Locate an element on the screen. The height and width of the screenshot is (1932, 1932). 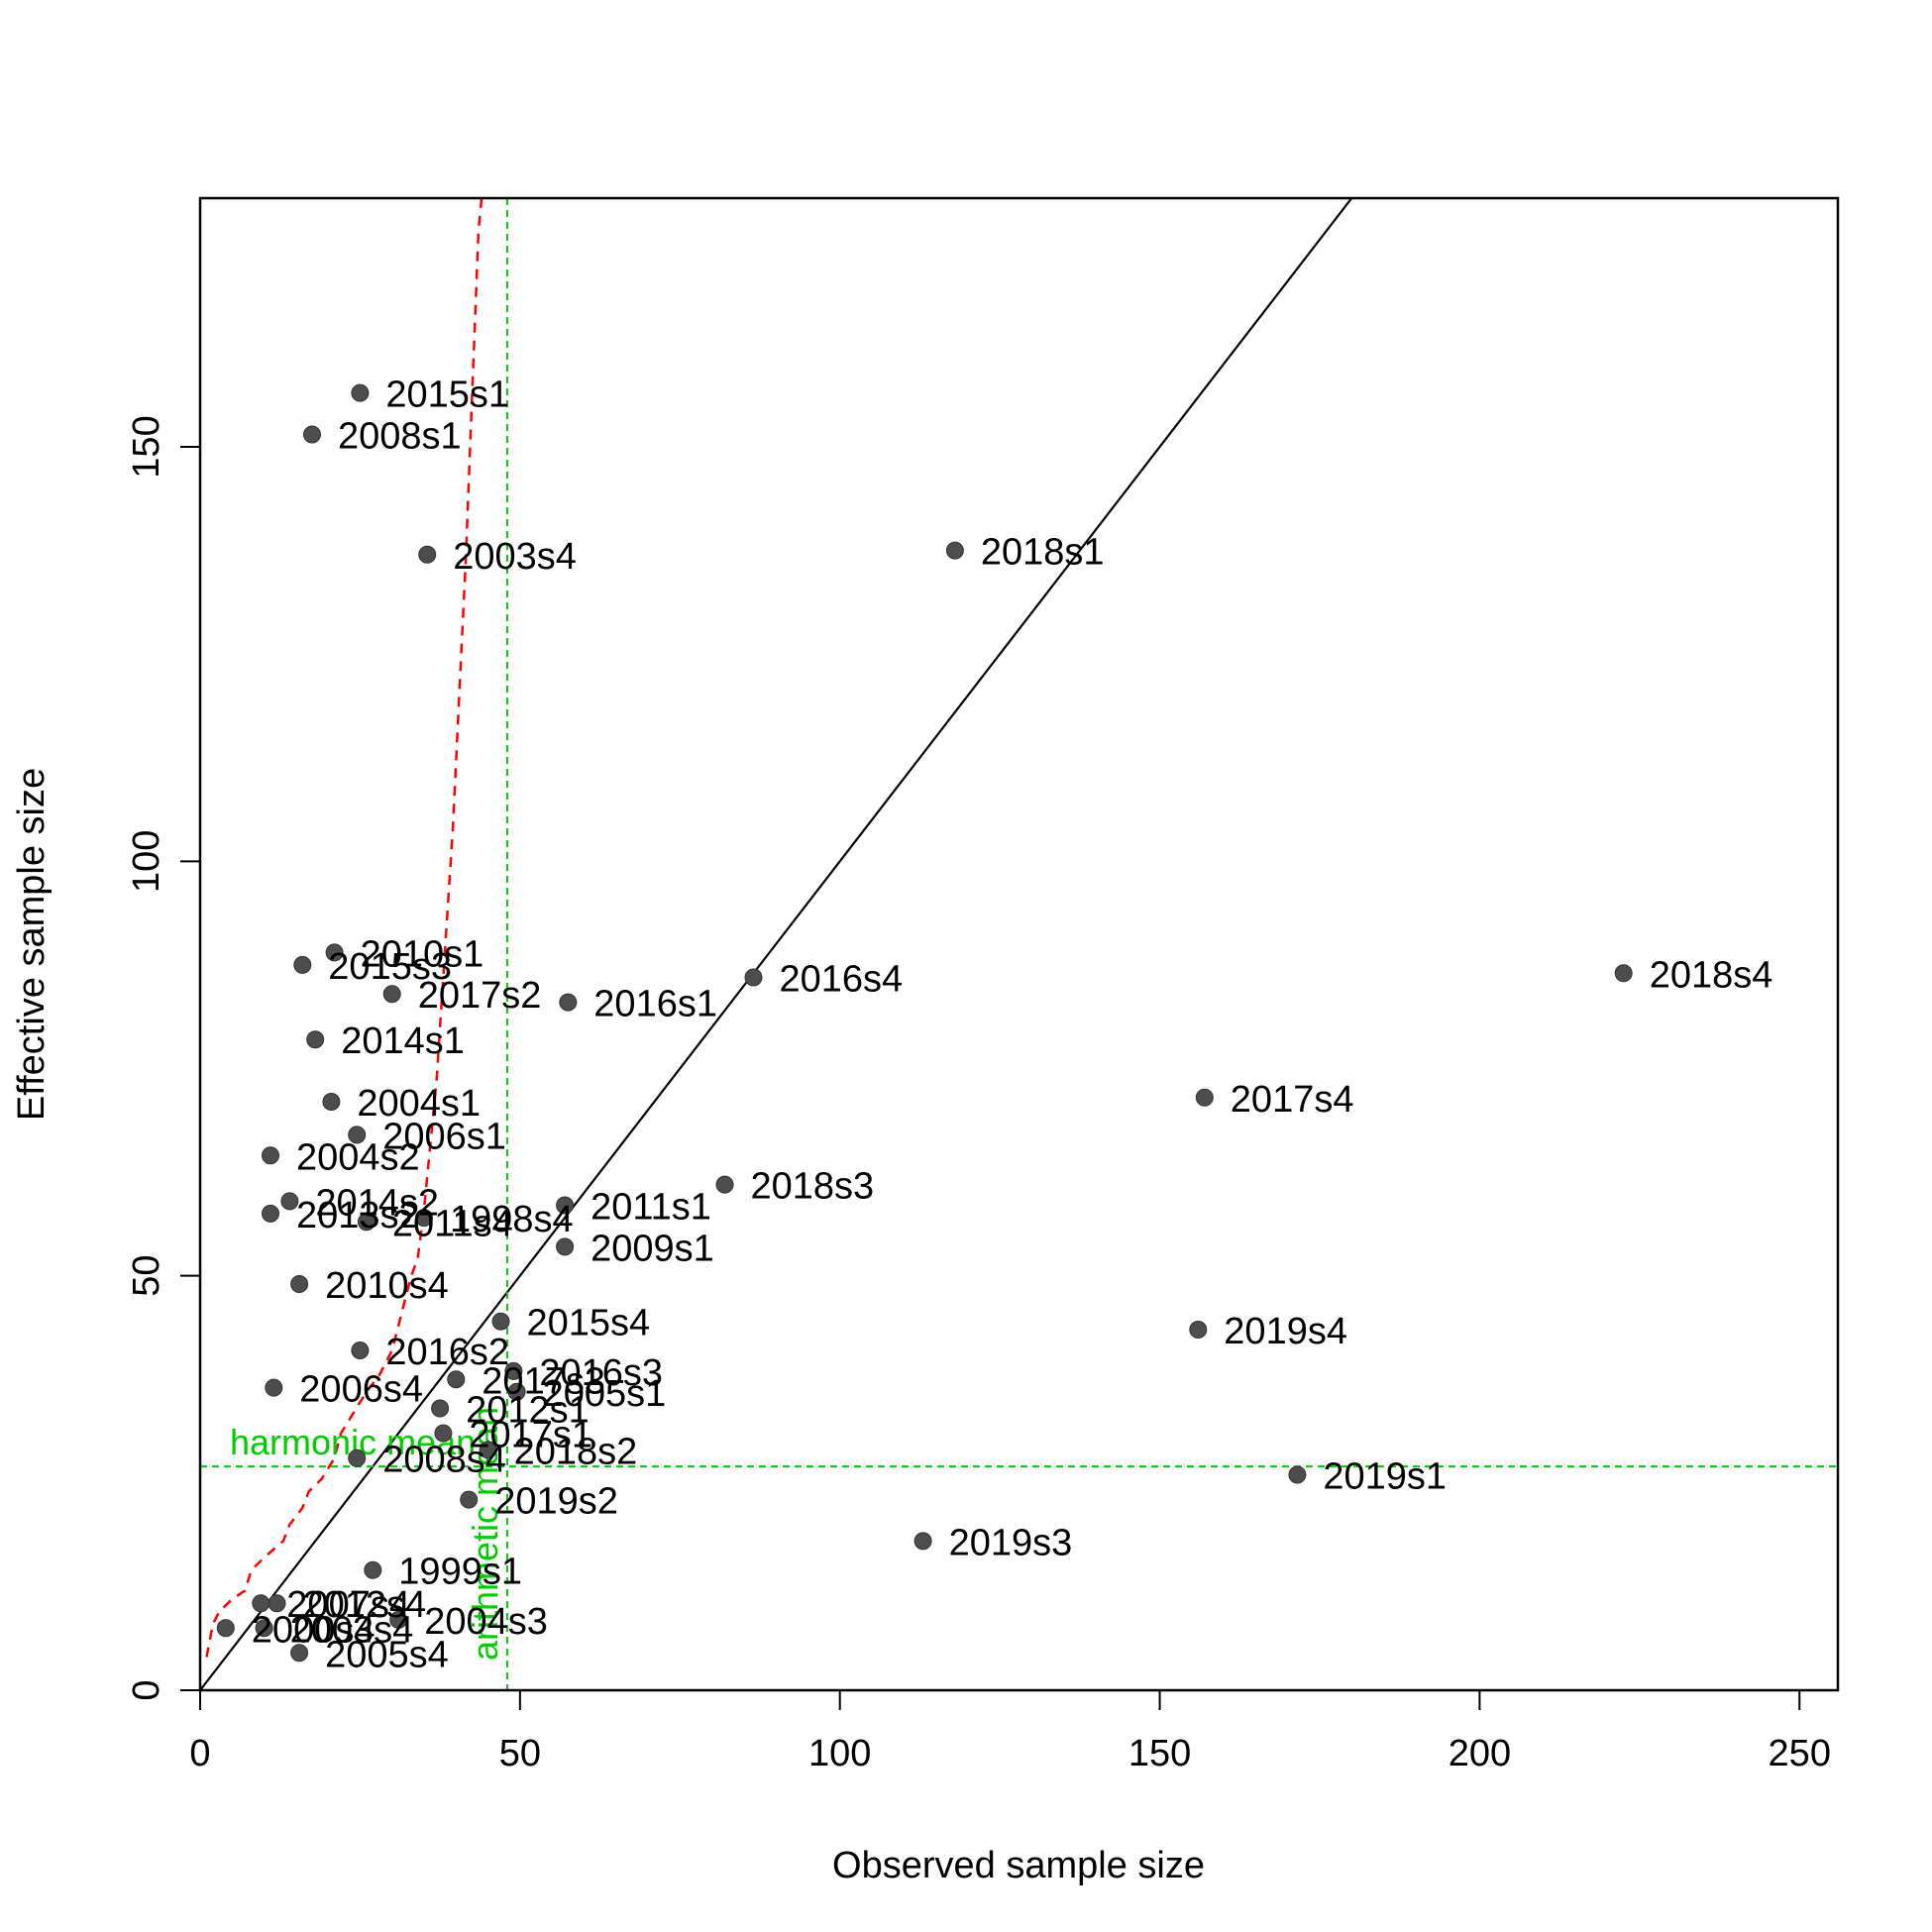
point-label: 2015s4 is located at coordinates (589, 1323).